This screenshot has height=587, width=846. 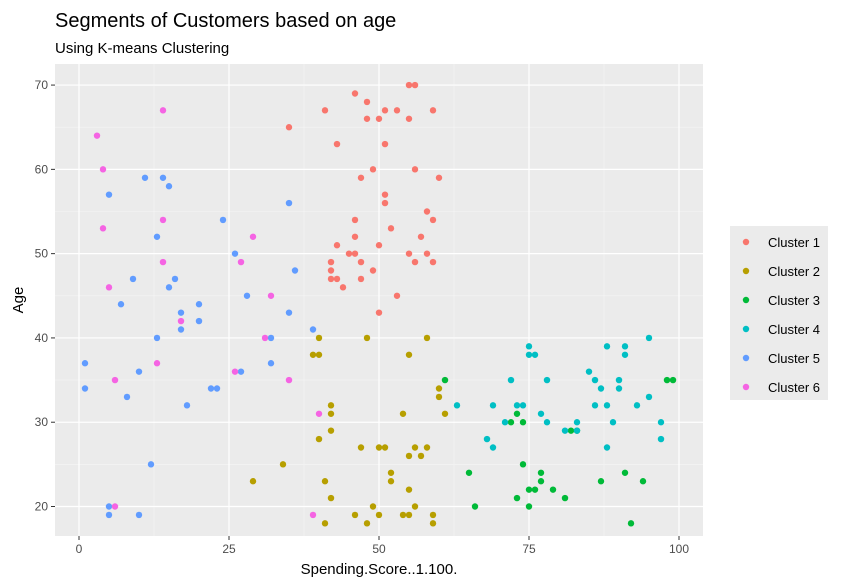 I want to click on y-tick-label: 70, so click(x=42, y=85).